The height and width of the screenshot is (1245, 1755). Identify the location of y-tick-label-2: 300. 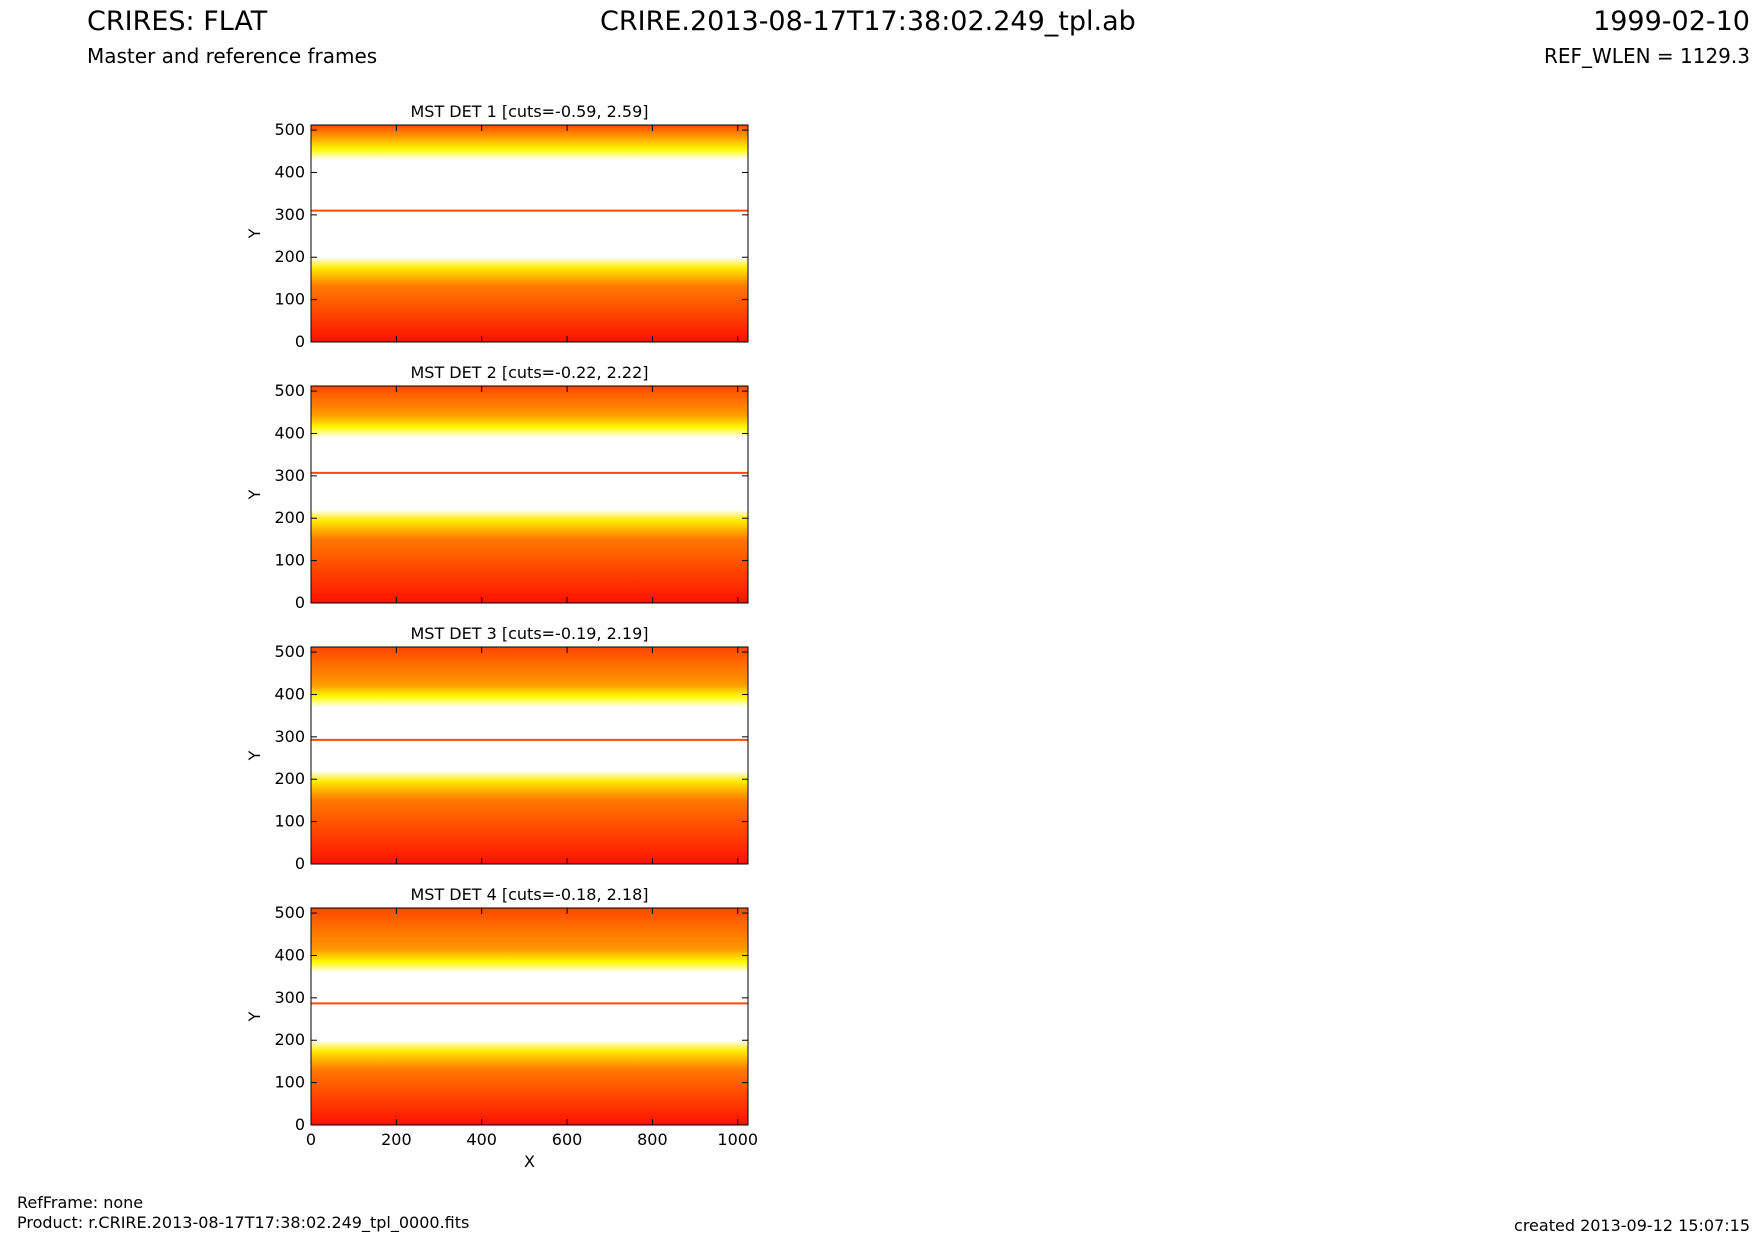
(289, 475).